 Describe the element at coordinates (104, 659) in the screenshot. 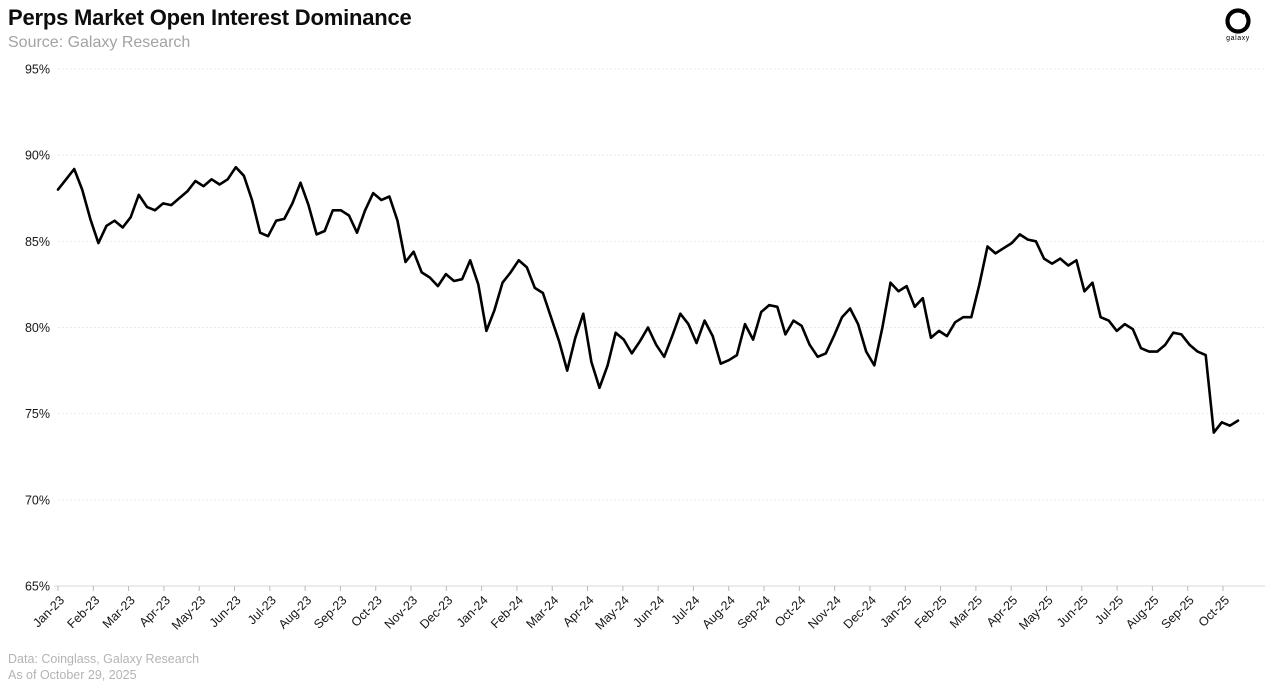

I see `footer-data-source: Data: Coinglass, Galaxy Research` at that location.